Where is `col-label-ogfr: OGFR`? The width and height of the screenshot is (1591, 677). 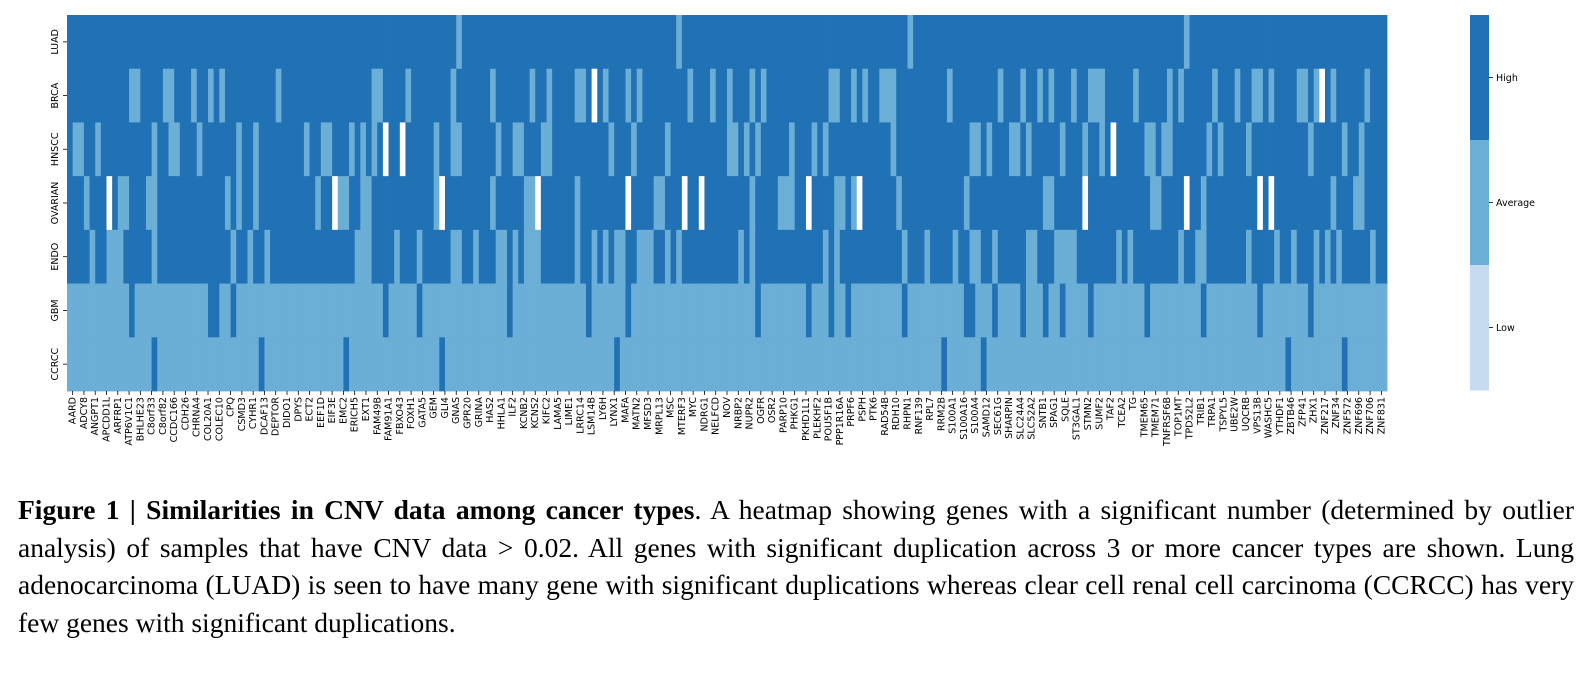
col-label-ogfr: OGFR is located at coordinates (761, 410).